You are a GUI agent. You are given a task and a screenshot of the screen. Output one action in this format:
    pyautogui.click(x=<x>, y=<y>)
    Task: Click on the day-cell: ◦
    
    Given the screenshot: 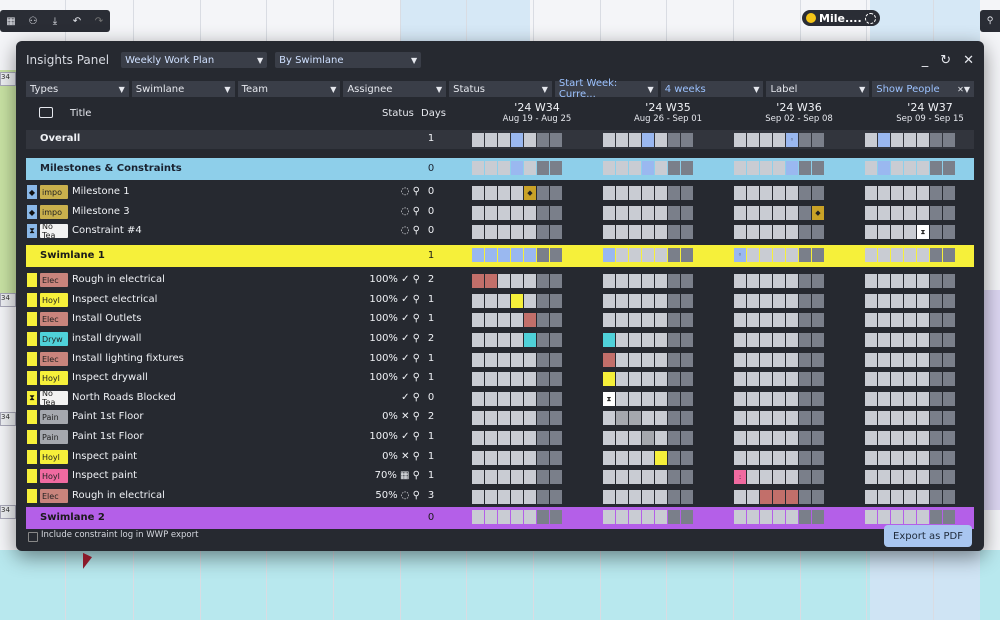 What is the action you would take?
    pyautogui.click(x=792, y=140)
    